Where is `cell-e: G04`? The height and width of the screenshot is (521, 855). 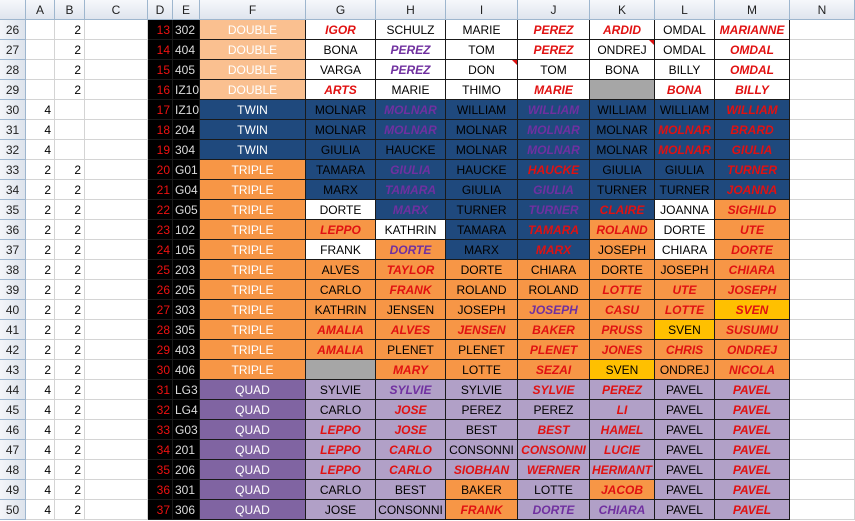 cell-e: G04 is located at coordinates (186, 190).